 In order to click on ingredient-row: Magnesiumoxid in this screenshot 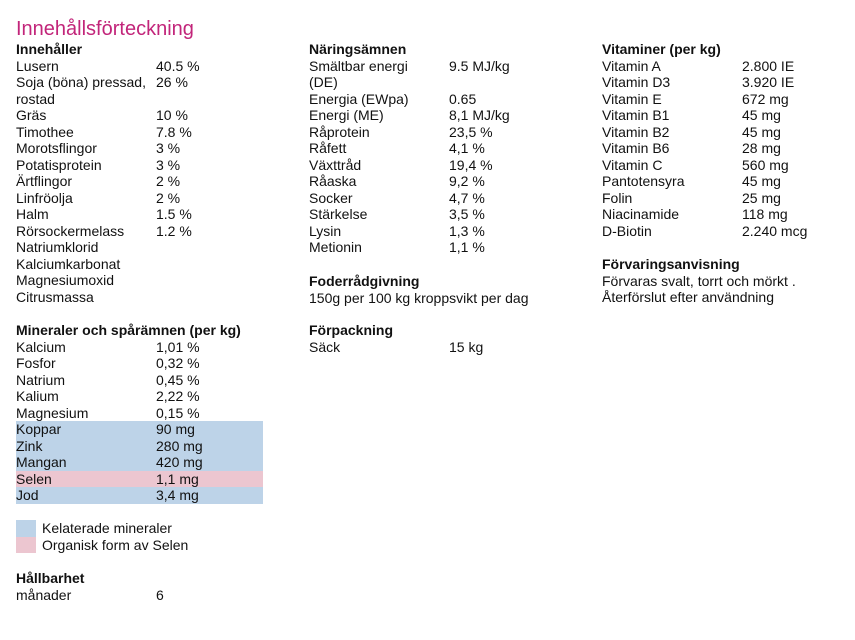, I will do `click(108, 280)`.